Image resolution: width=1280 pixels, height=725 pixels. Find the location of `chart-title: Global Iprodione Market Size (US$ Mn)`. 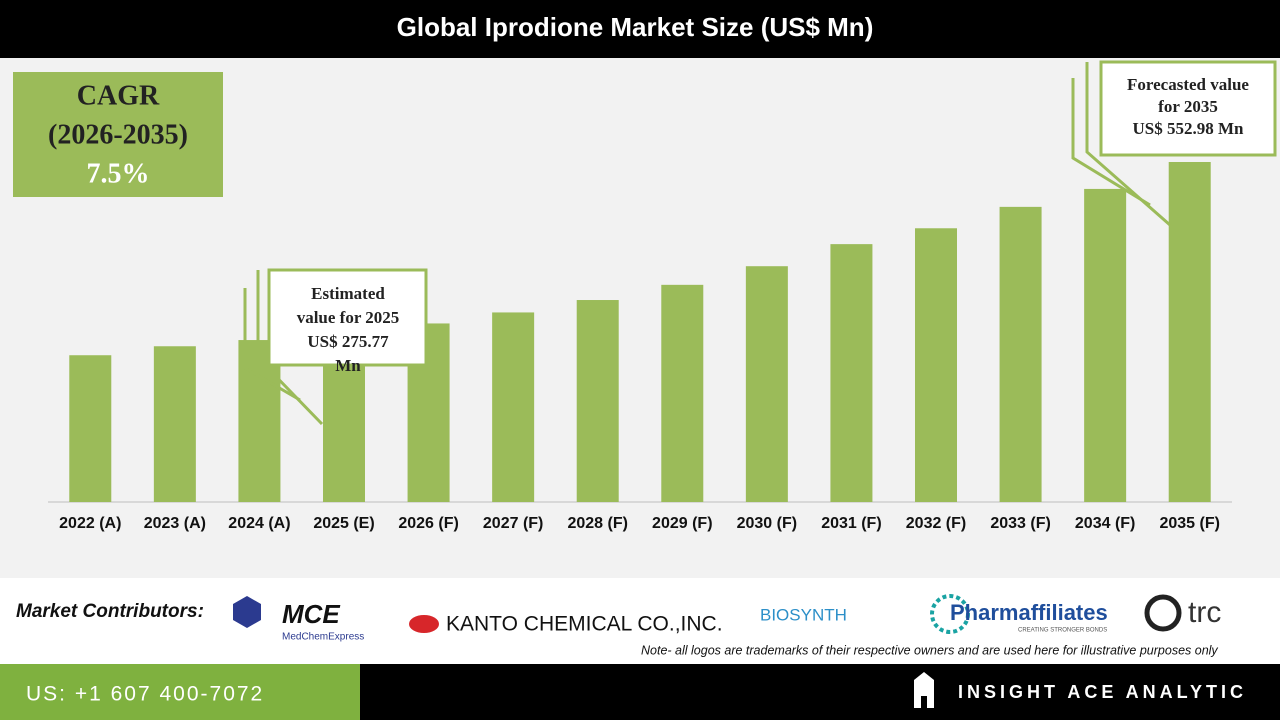

chart-title: Global Iprodione Market Size (US$ Mn) is located at coordinates (635, 27).